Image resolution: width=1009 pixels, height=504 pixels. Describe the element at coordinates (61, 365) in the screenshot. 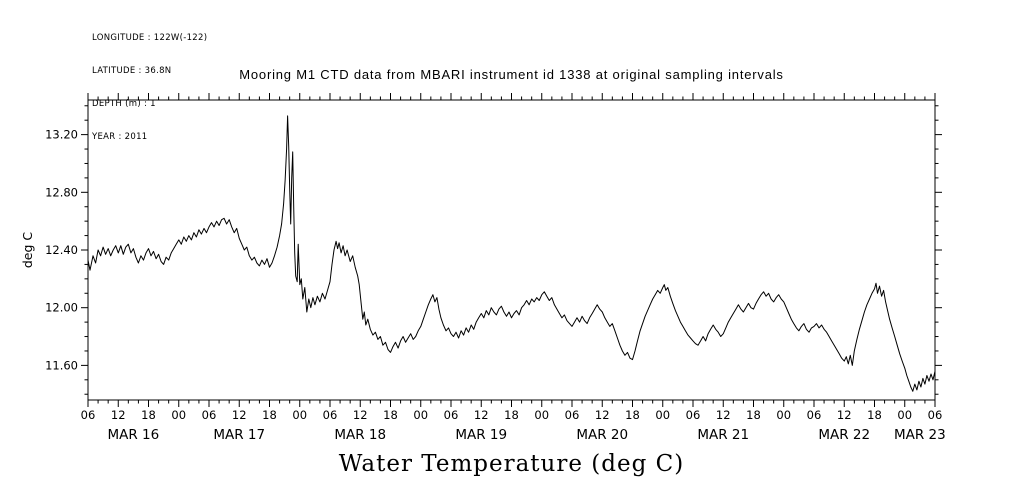

I see `svg-text: 11.60` at that location.